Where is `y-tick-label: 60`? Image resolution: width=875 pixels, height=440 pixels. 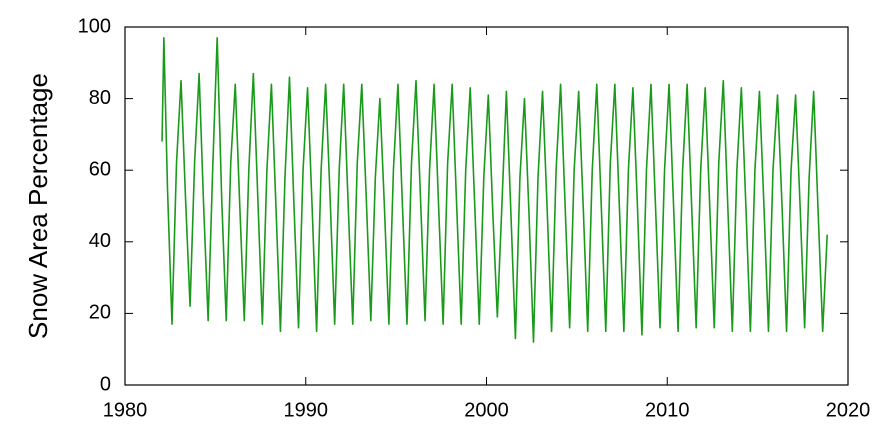
y-tick-label: 60 is located at coordinates (100, 169).